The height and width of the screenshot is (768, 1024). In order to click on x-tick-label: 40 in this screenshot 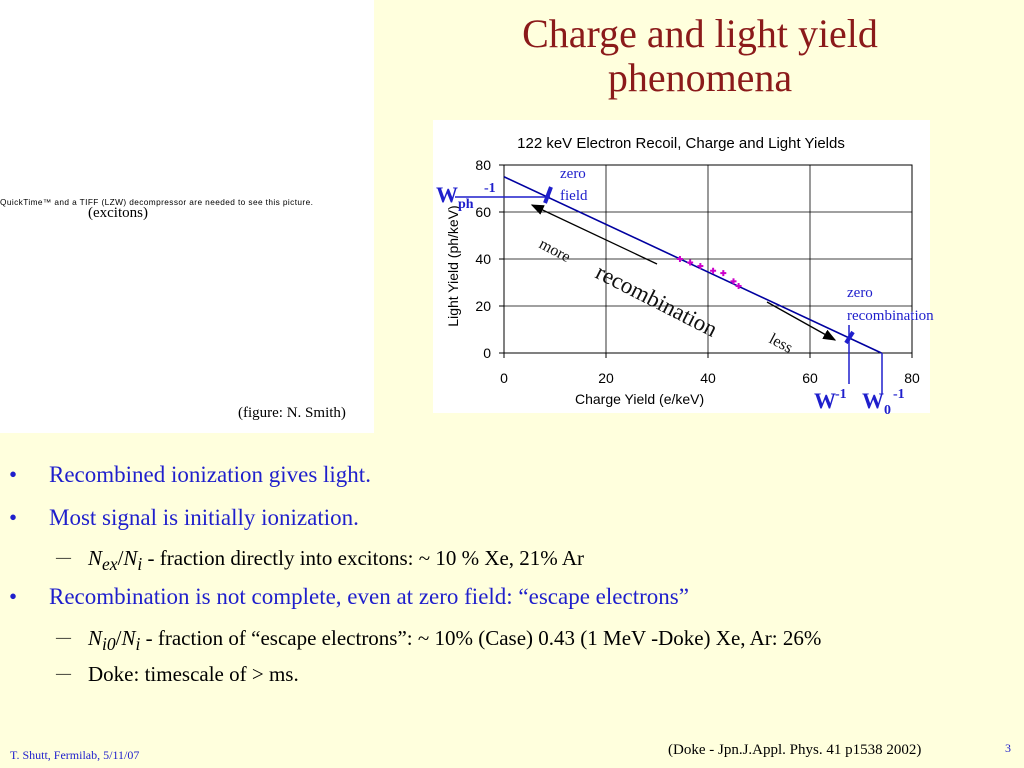, I will do `click(708, 378)`.